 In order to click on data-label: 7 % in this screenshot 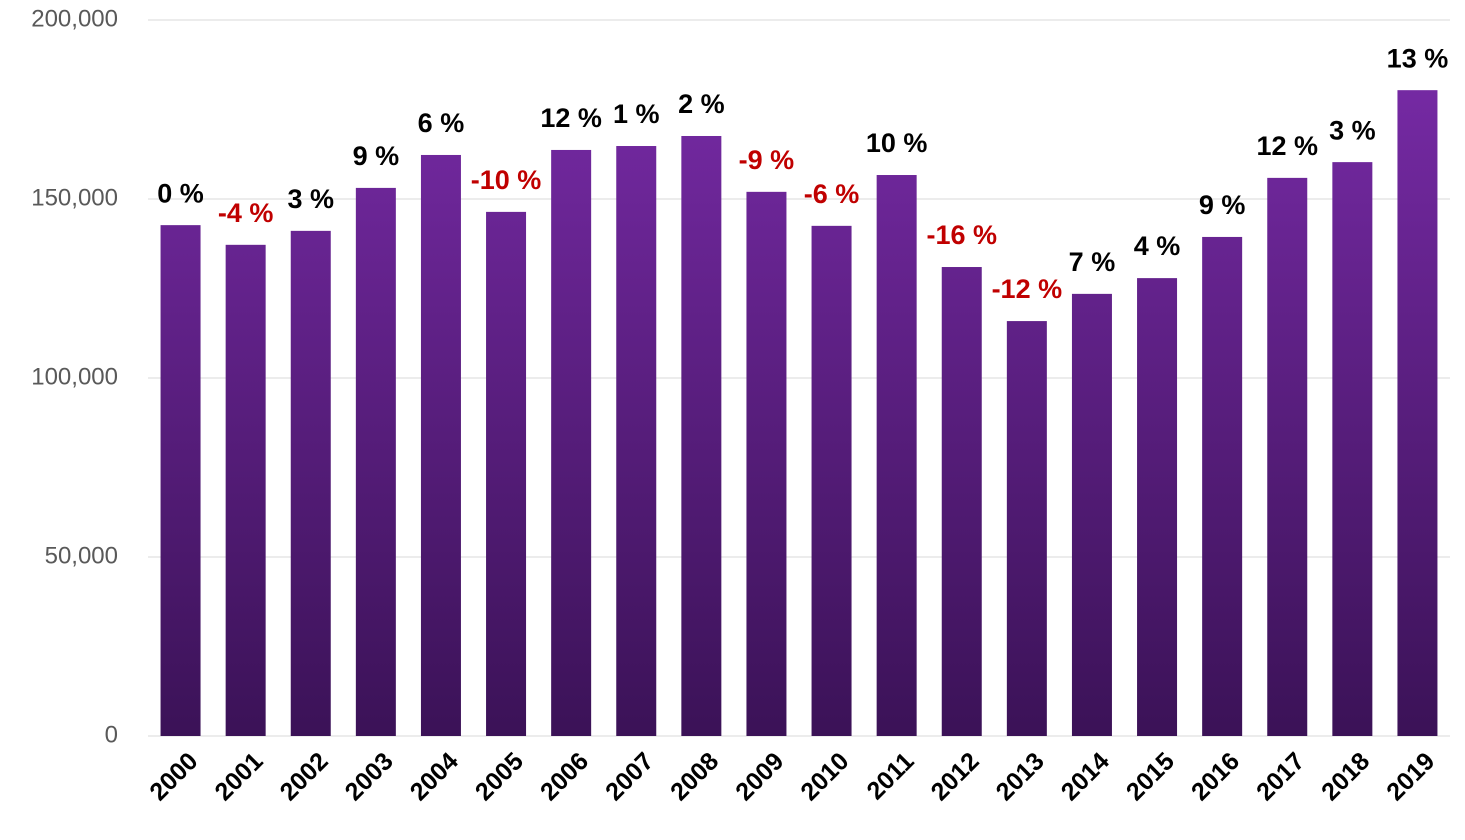, I will do `click(1092, 262)`.